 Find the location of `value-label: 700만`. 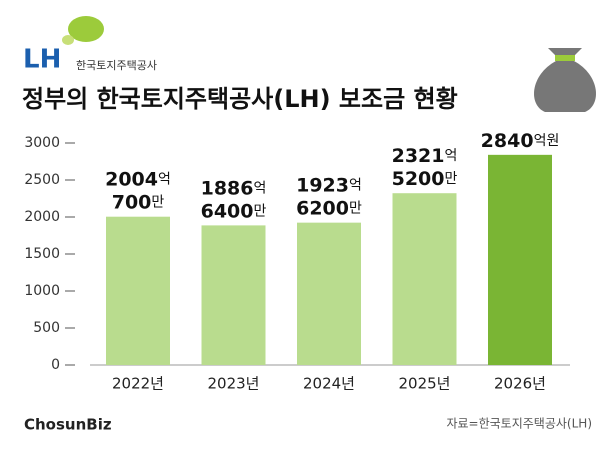

value-label: 700만 is located at coordinates (138, 202).